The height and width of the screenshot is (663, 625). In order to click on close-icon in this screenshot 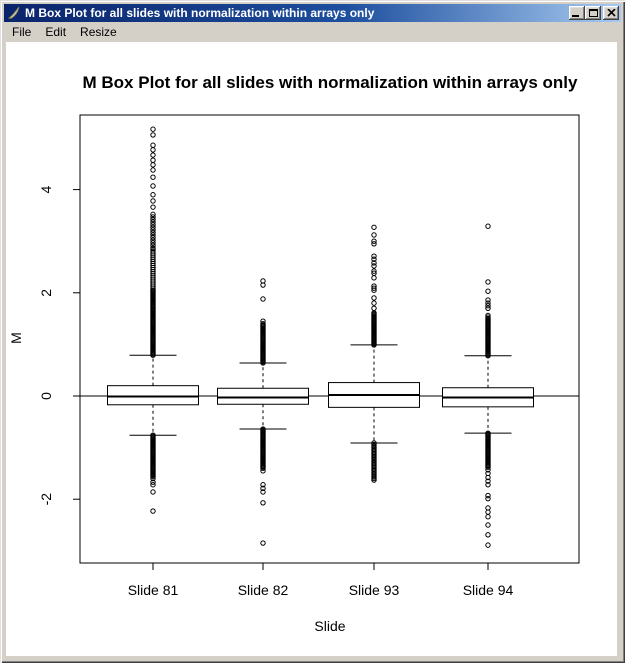, I will do `click(611, 13)`.